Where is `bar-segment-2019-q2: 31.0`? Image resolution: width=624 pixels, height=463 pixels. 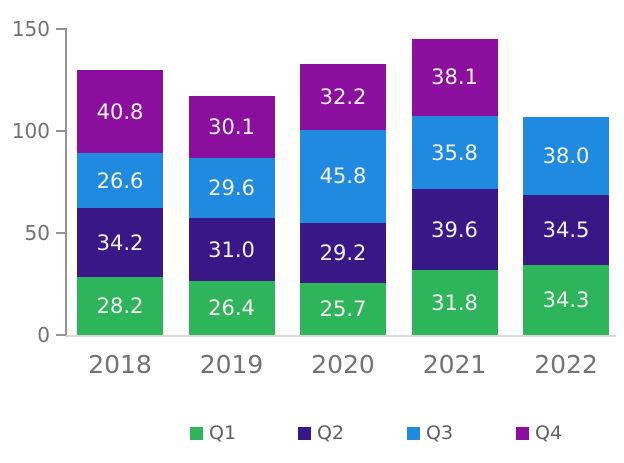
bar-segment-2019-q2: 31.0 is located at coordinates (231, 249).